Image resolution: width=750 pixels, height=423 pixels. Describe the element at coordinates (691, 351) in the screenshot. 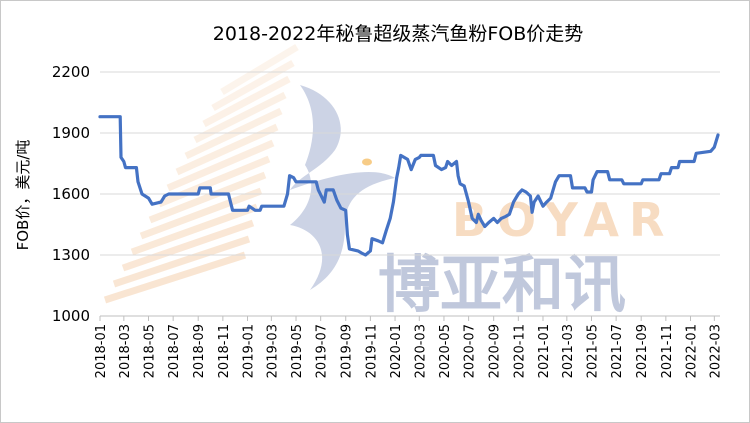

I see `x-tick-label: 2022-01` at that location.